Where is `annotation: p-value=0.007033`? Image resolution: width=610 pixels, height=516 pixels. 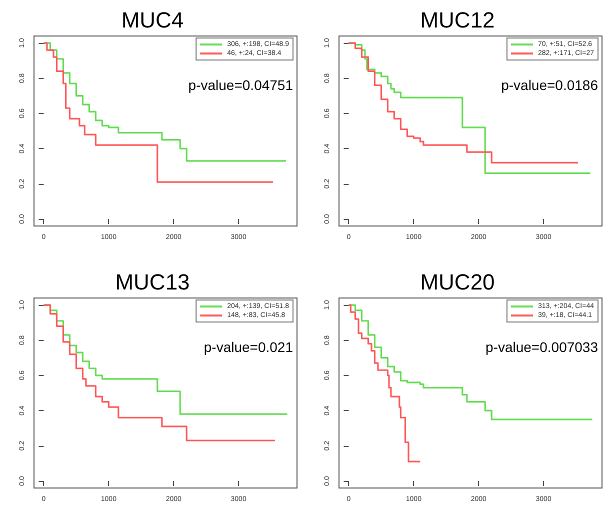 annotation: p-value=0.007033 is located at coordinates (542, 347).